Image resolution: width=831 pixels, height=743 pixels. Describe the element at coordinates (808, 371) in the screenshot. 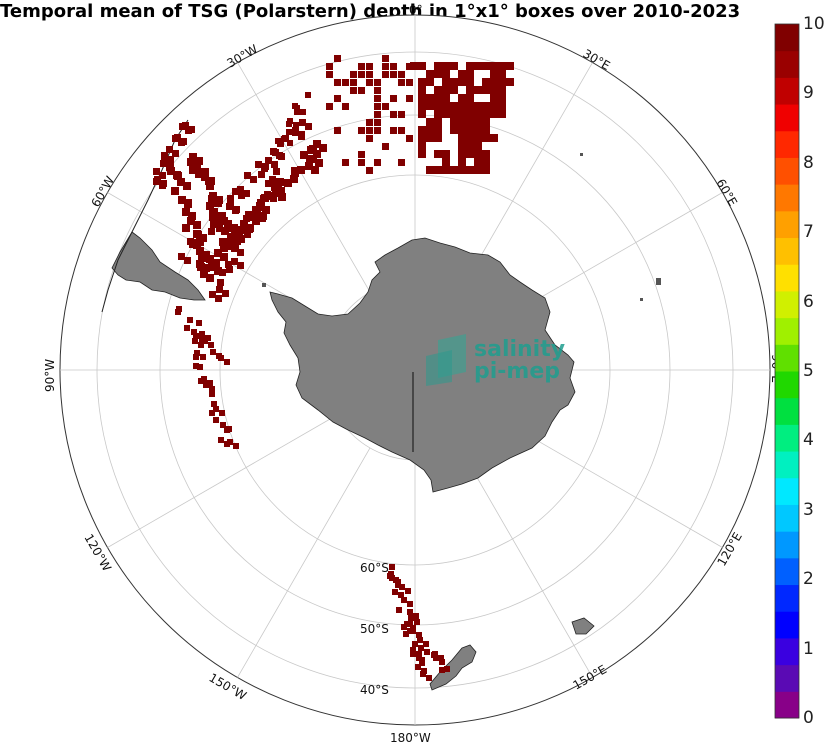

I see `colorbar-tick-label: 5` at that location.